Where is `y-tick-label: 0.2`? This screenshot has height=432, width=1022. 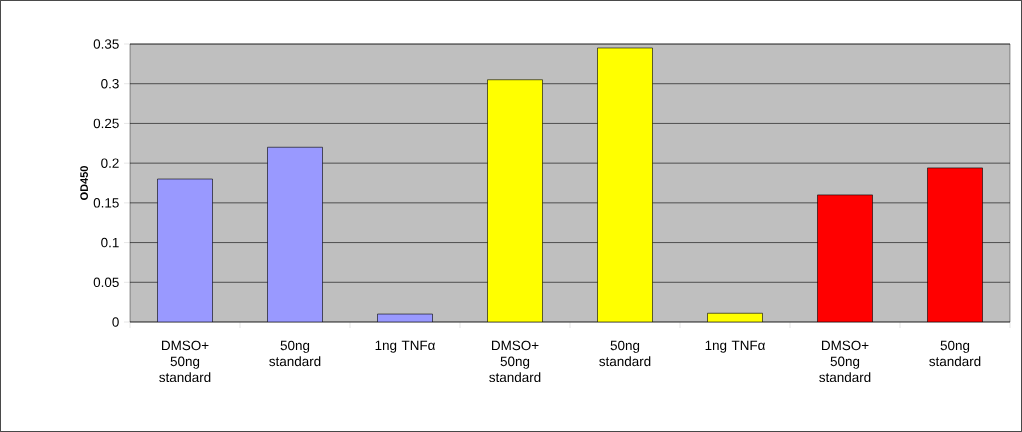 y-tick-label: 0.2 is located at coordinates (110, 163).